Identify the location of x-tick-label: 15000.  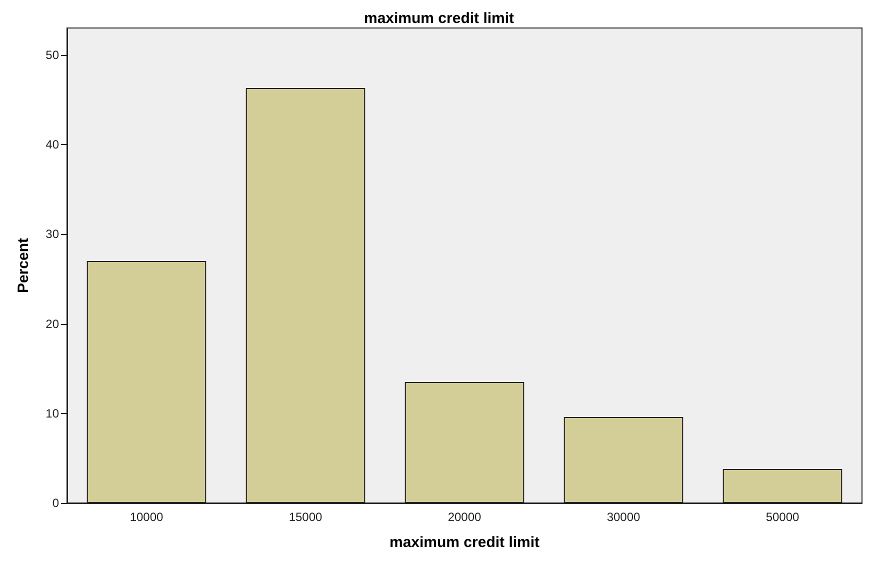
(305, 517).